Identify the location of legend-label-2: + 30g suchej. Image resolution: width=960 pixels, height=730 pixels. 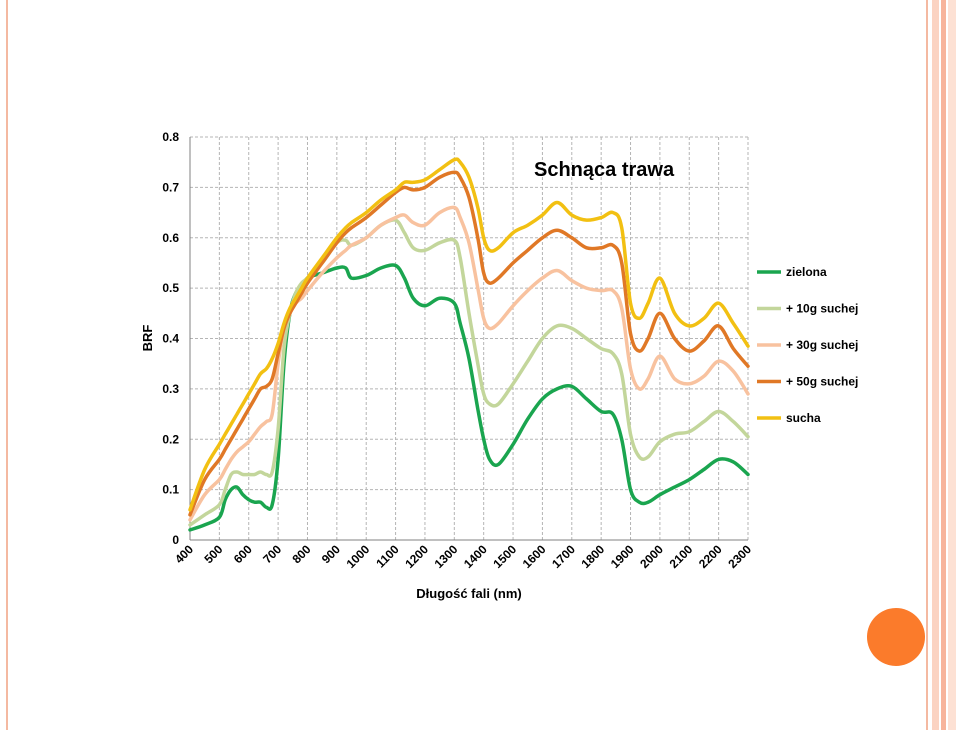
(822, 345).